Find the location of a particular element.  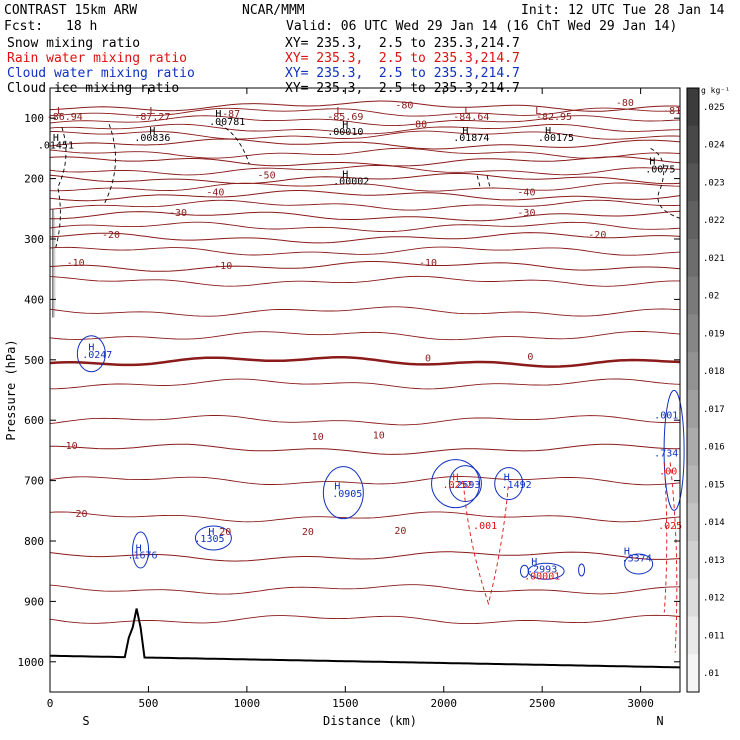

init-time: Init: 12 UTC Tue 28 Jan 14 is located at coordinates (623, 10).